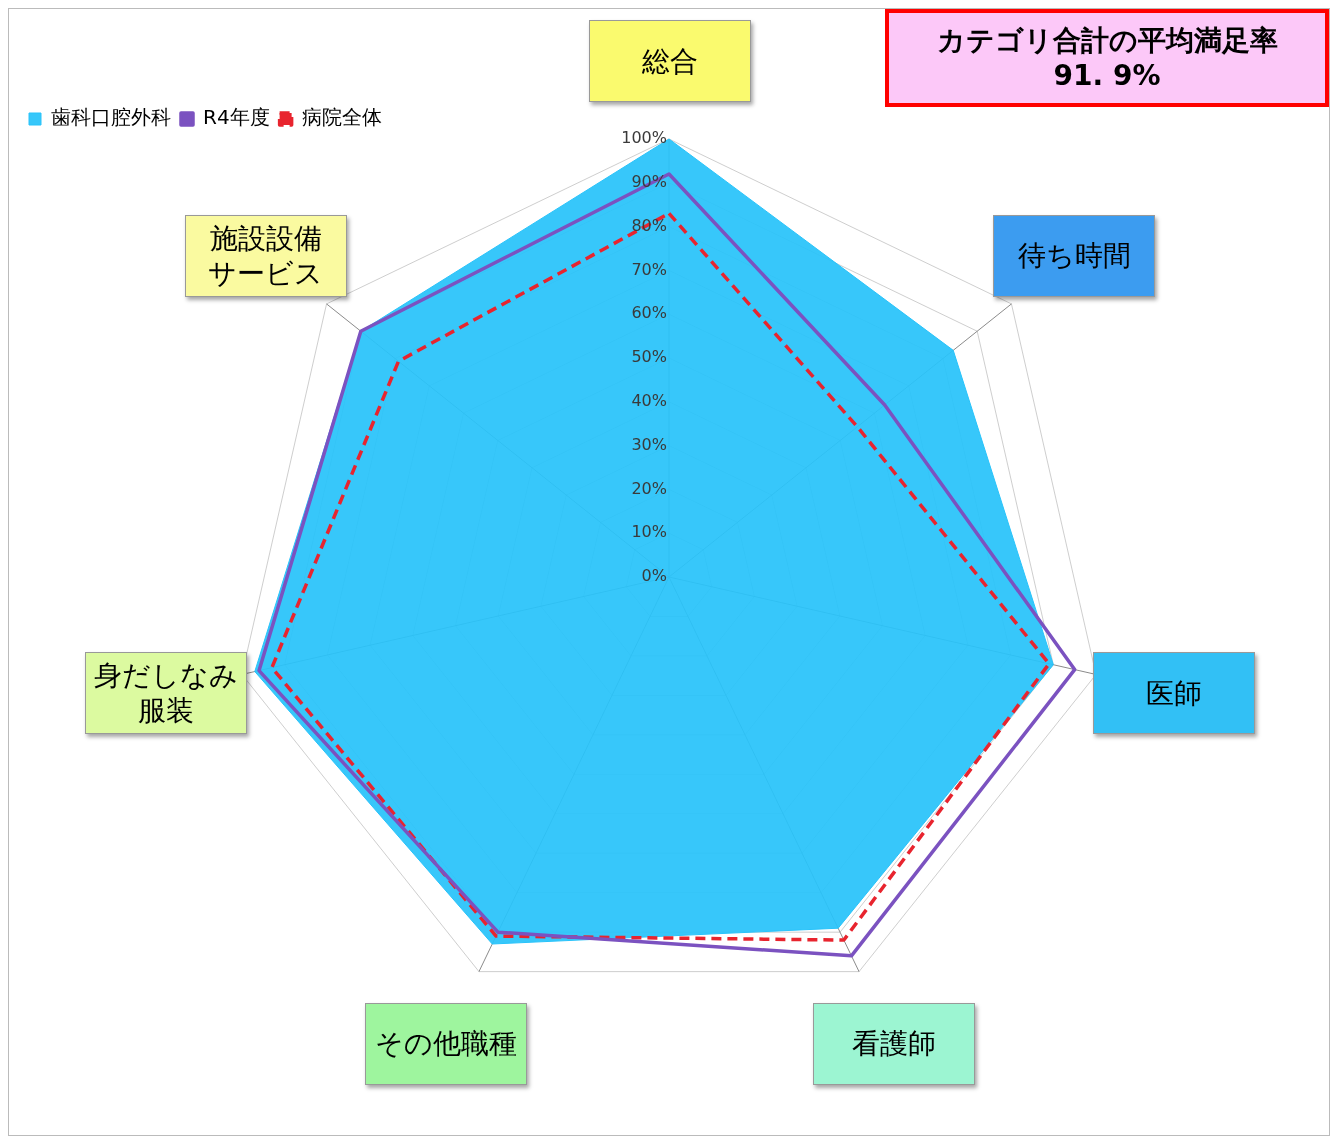  What do you see at coordinates (266, 255) in the screenshot?
I see `spoke-label: 施設設備サービス` at bounding box center [266, 255].